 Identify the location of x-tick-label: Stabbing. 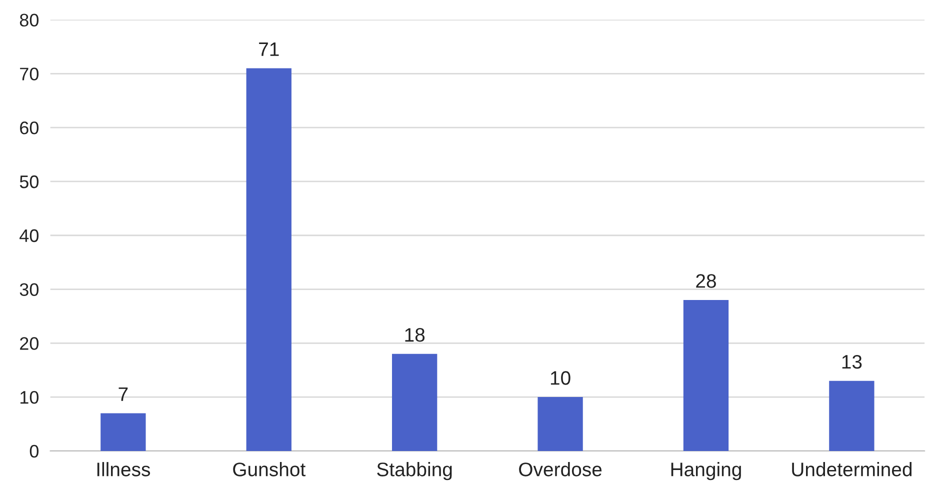
(414, 471).